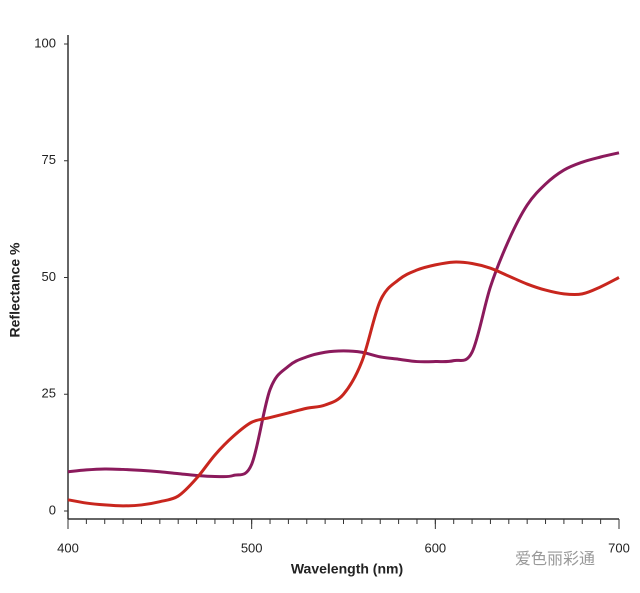 The image size is (640, 593). I want to click on x-tick-label: 700, so click(619, 547).